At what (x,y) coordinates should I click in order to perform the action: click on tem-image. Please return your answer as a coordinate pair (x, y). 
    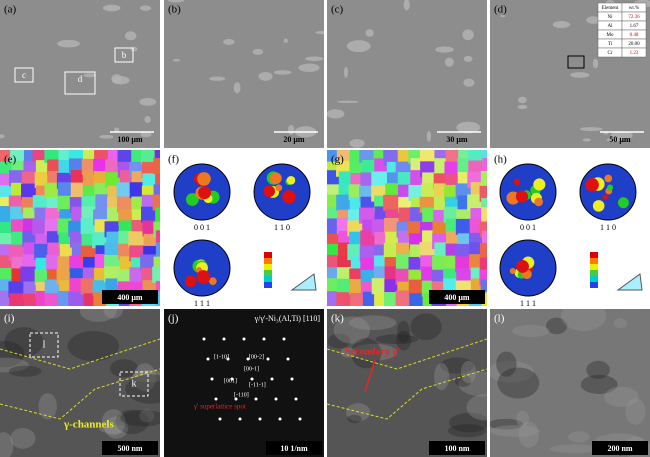
    Looking at the image, I should click on (407, 383).